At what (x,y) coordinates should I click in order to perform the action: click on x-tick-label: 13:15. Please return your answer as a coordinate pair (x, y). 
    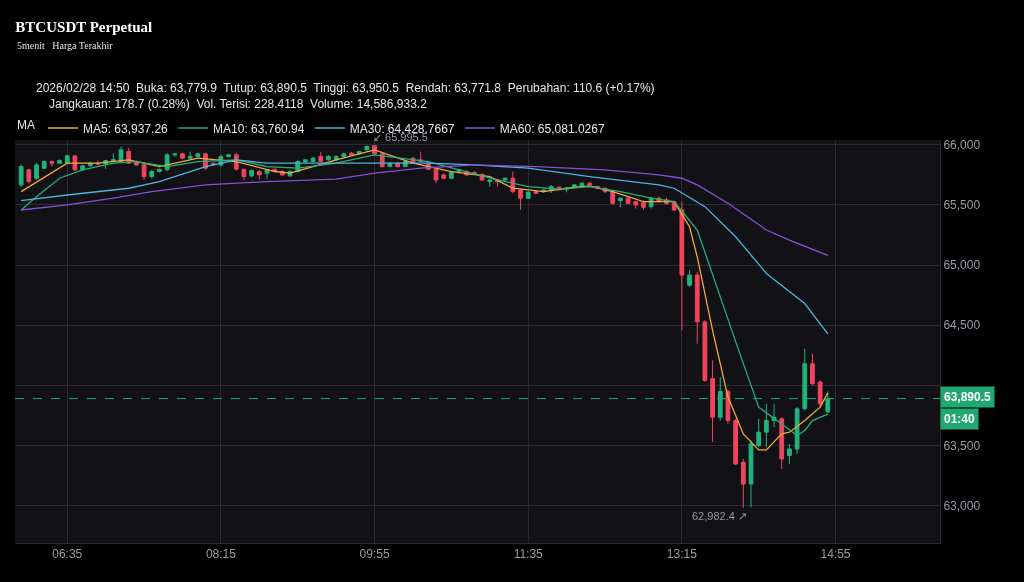
    Looking at the image, I should click on (682, 554).